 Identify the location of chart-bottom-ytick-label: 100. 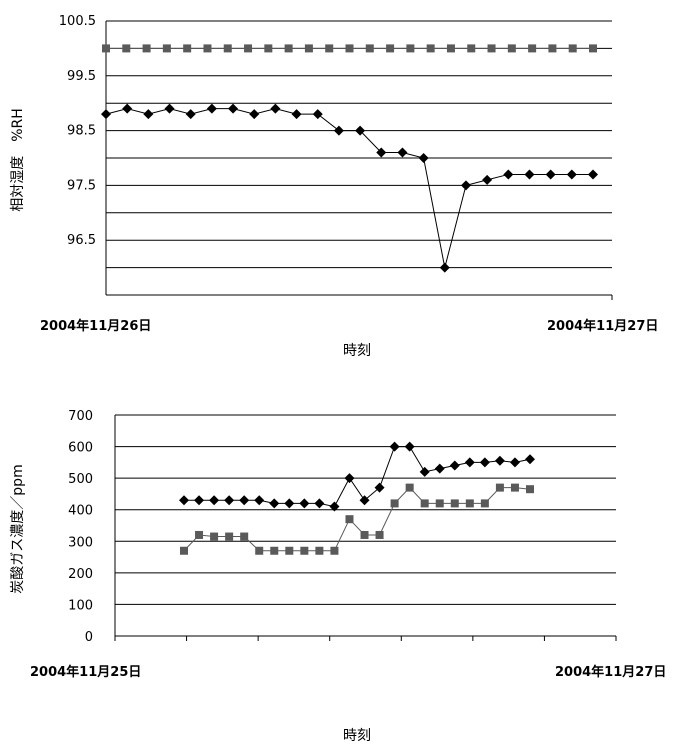
(80, 605).